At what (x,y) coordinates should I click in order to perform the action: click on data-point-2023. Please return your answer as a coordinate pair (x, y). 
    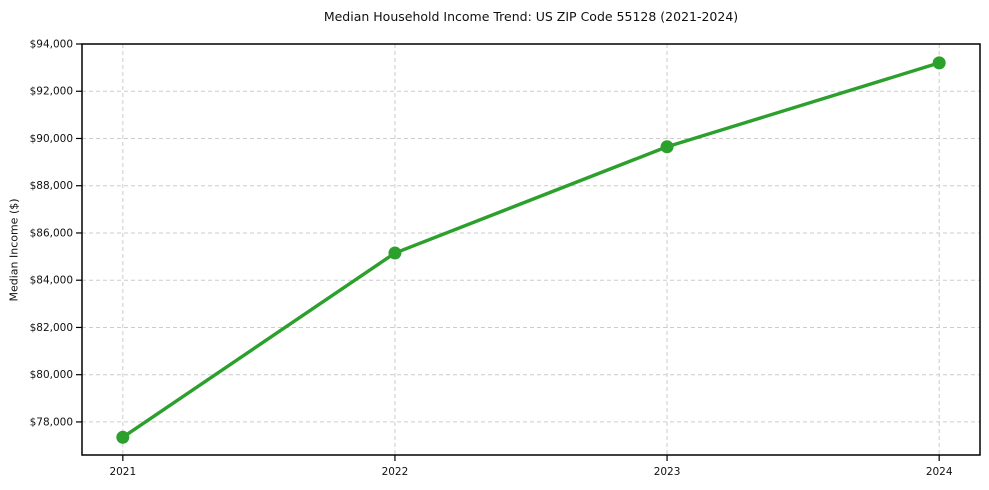
    Looking at the image, I should click on (667, 147).